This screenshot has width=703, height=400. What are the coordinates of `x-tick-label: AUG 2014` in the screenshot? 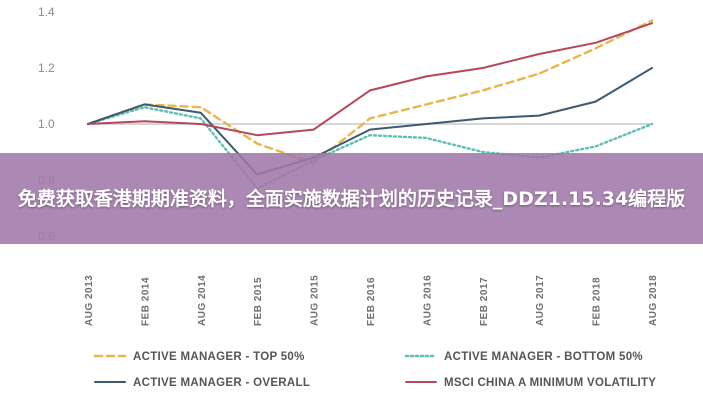 It's located at (202, 300).